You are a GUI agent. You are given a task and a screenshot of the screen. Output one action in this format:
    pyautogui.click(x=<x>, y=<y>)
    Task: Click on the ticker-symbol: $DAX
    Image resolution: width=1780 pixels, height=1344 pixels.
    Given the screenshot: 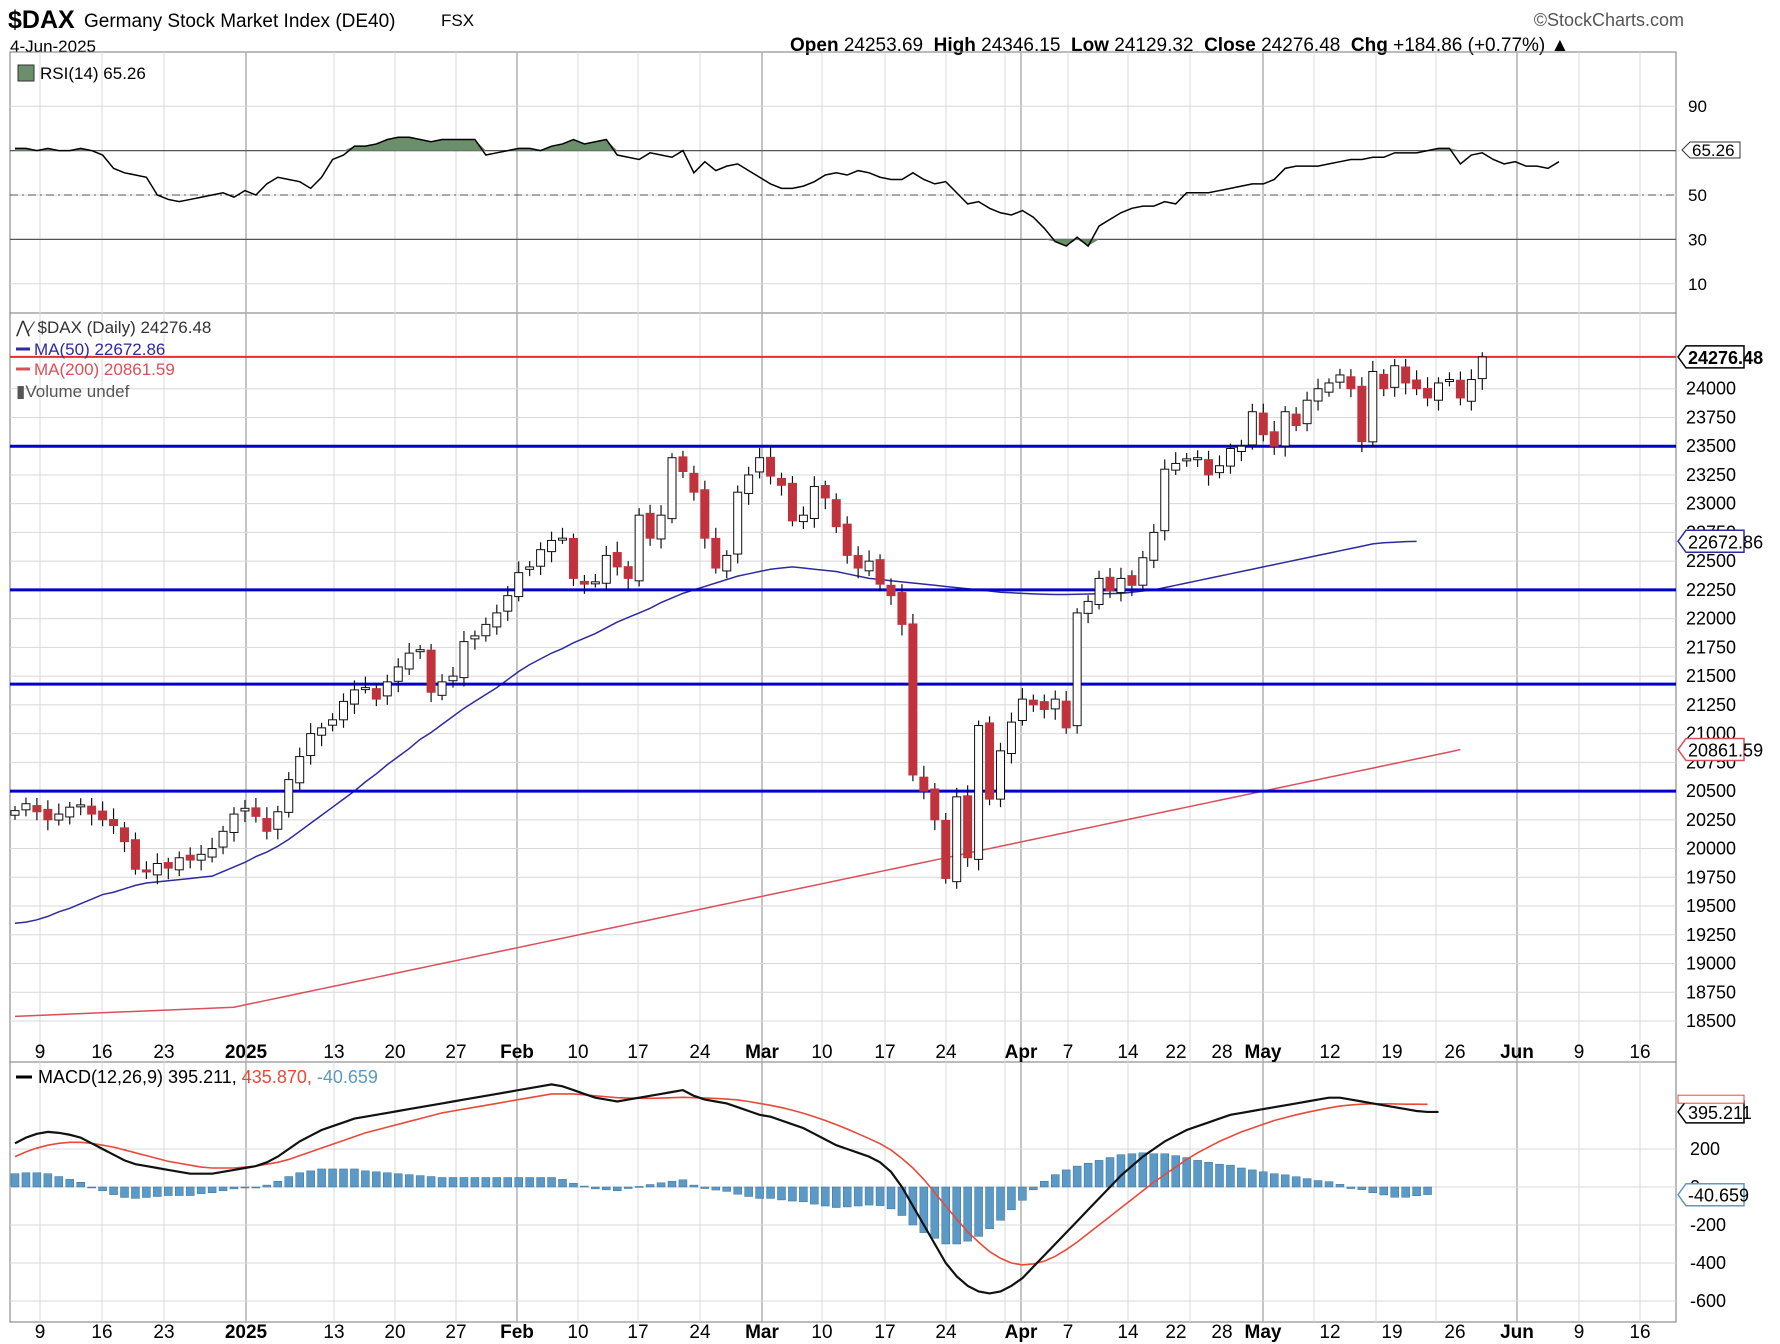 What is the action you would take?
    pyautogui.click(x=41, y=20)
    